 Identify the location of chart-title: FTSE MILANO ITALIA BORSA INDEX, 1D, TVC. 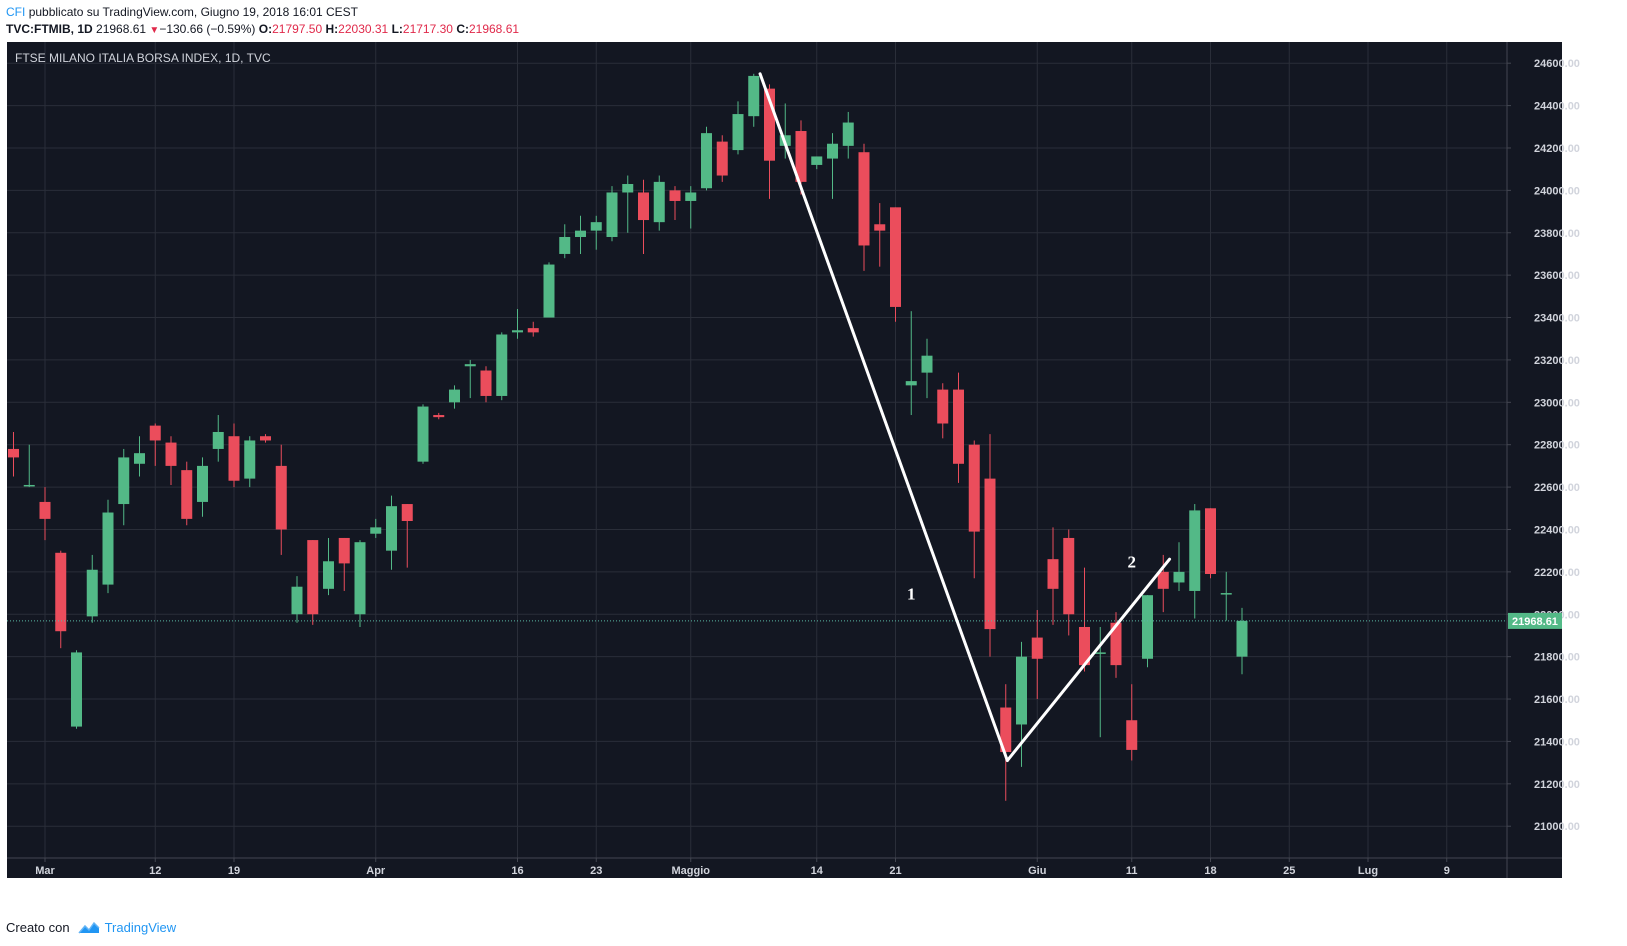
(143, 58).